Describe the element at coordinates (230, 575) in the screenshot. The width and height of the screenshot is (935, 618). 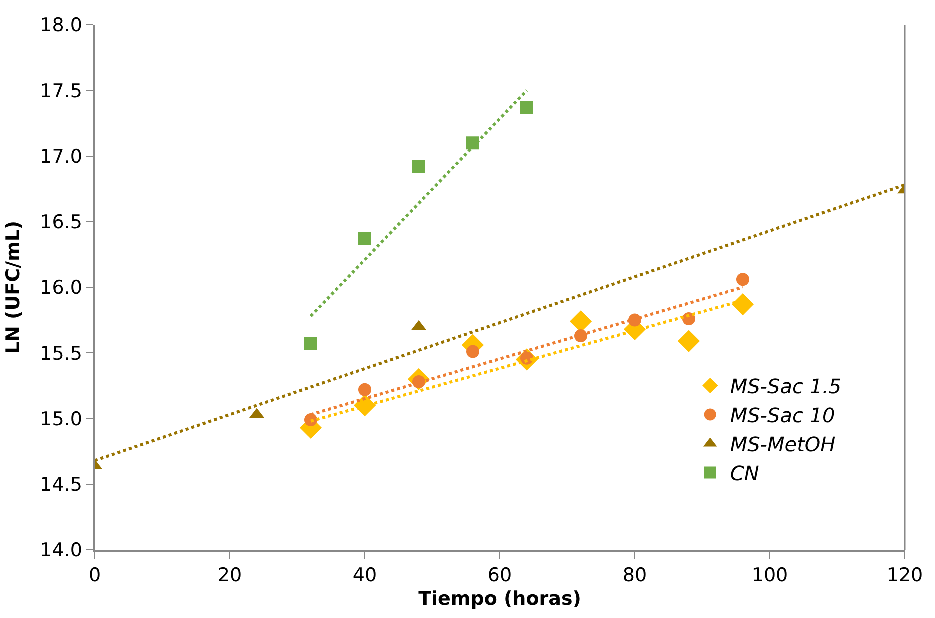
I see `x-tick-label: 20` at that location.